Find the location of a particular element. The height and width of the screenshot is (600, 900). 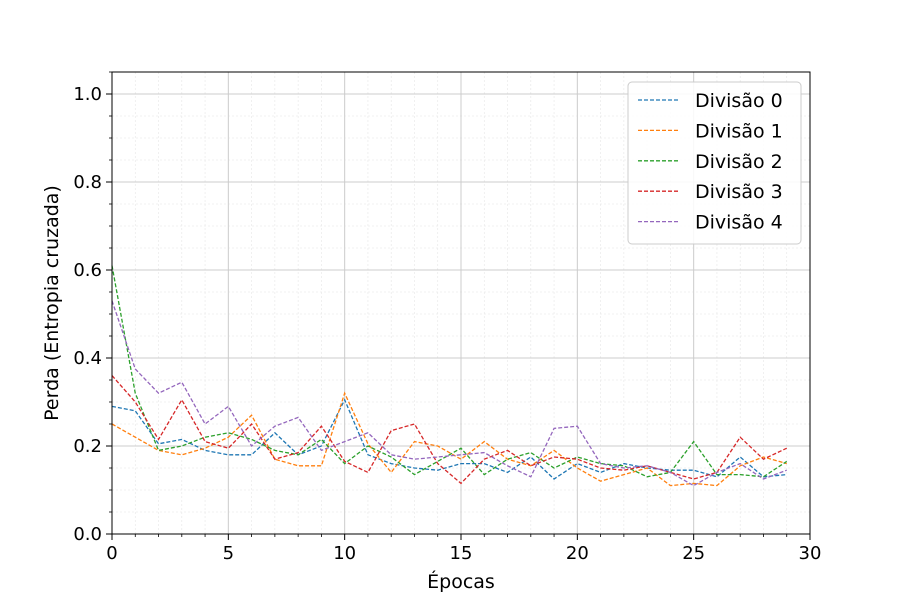

x-tick-label: 15 is located at coordinates (461, 553).